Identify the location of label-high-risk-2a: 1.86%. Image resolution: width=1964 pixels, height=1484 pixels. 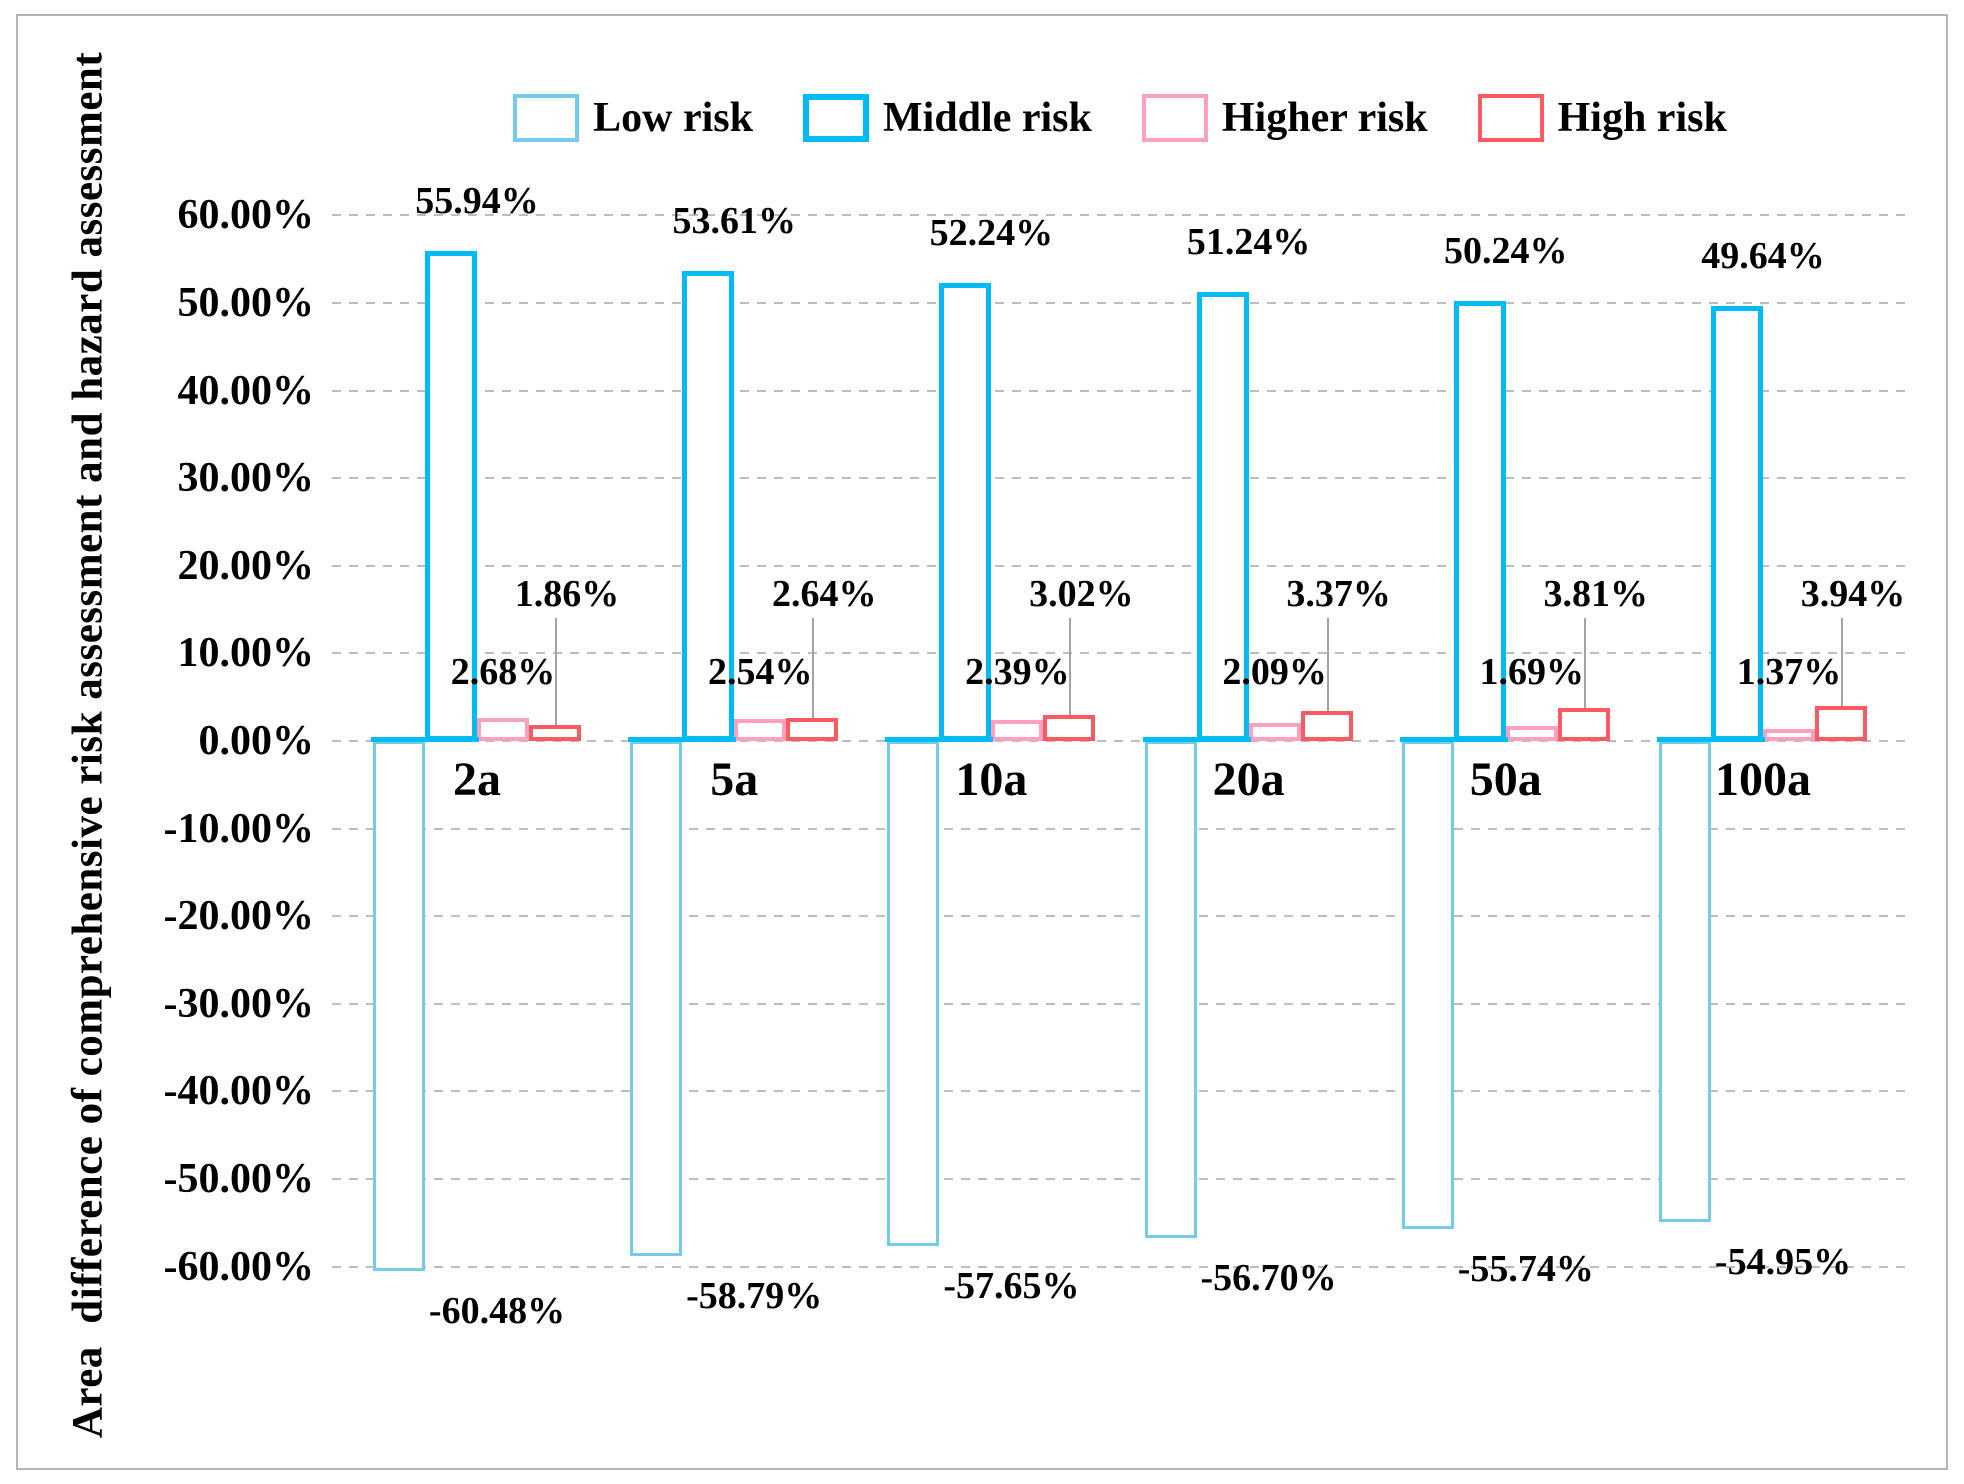
(567, 594).